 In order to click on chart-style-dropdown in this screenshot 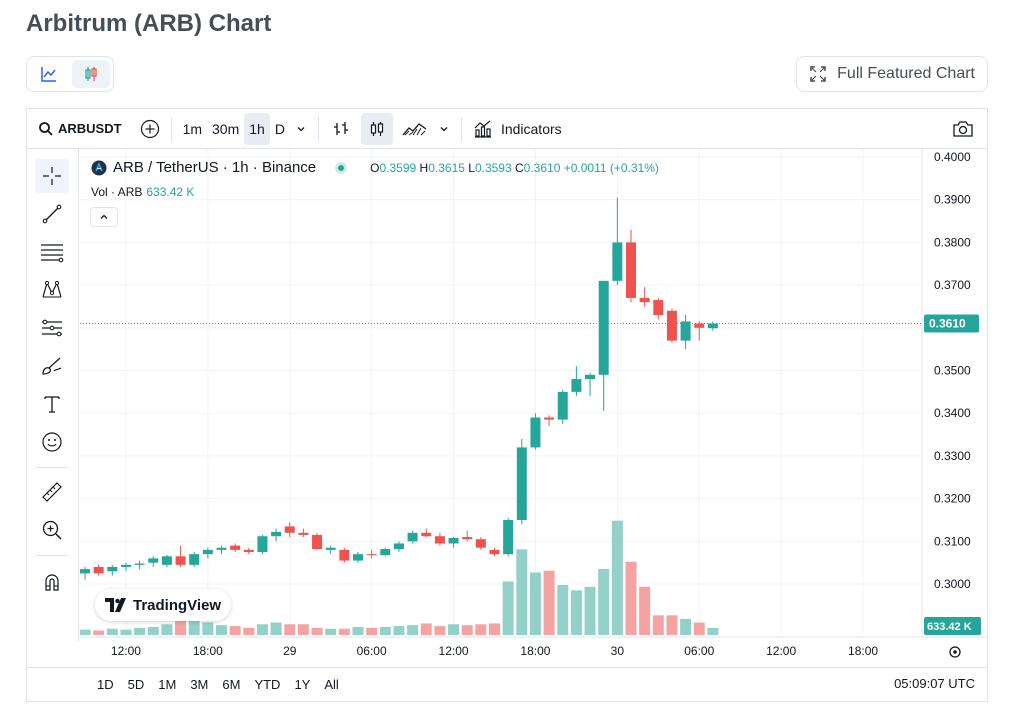, I will do `click(444, 129)`.